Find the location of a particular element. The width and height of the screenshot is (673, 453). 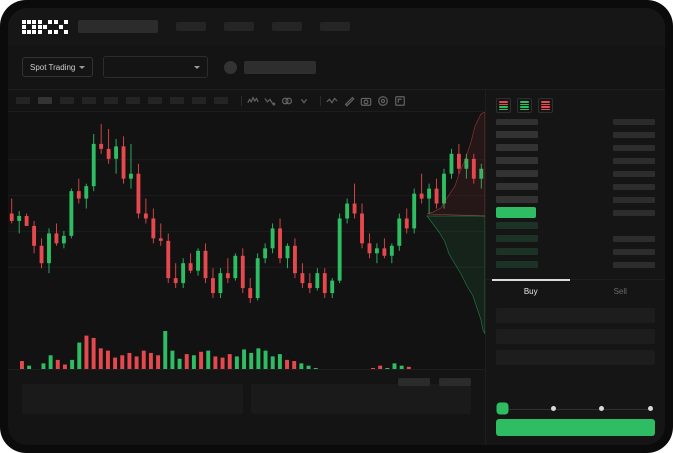

market-type-dropdown: Spot Trading is located at coordinates (58, 67).